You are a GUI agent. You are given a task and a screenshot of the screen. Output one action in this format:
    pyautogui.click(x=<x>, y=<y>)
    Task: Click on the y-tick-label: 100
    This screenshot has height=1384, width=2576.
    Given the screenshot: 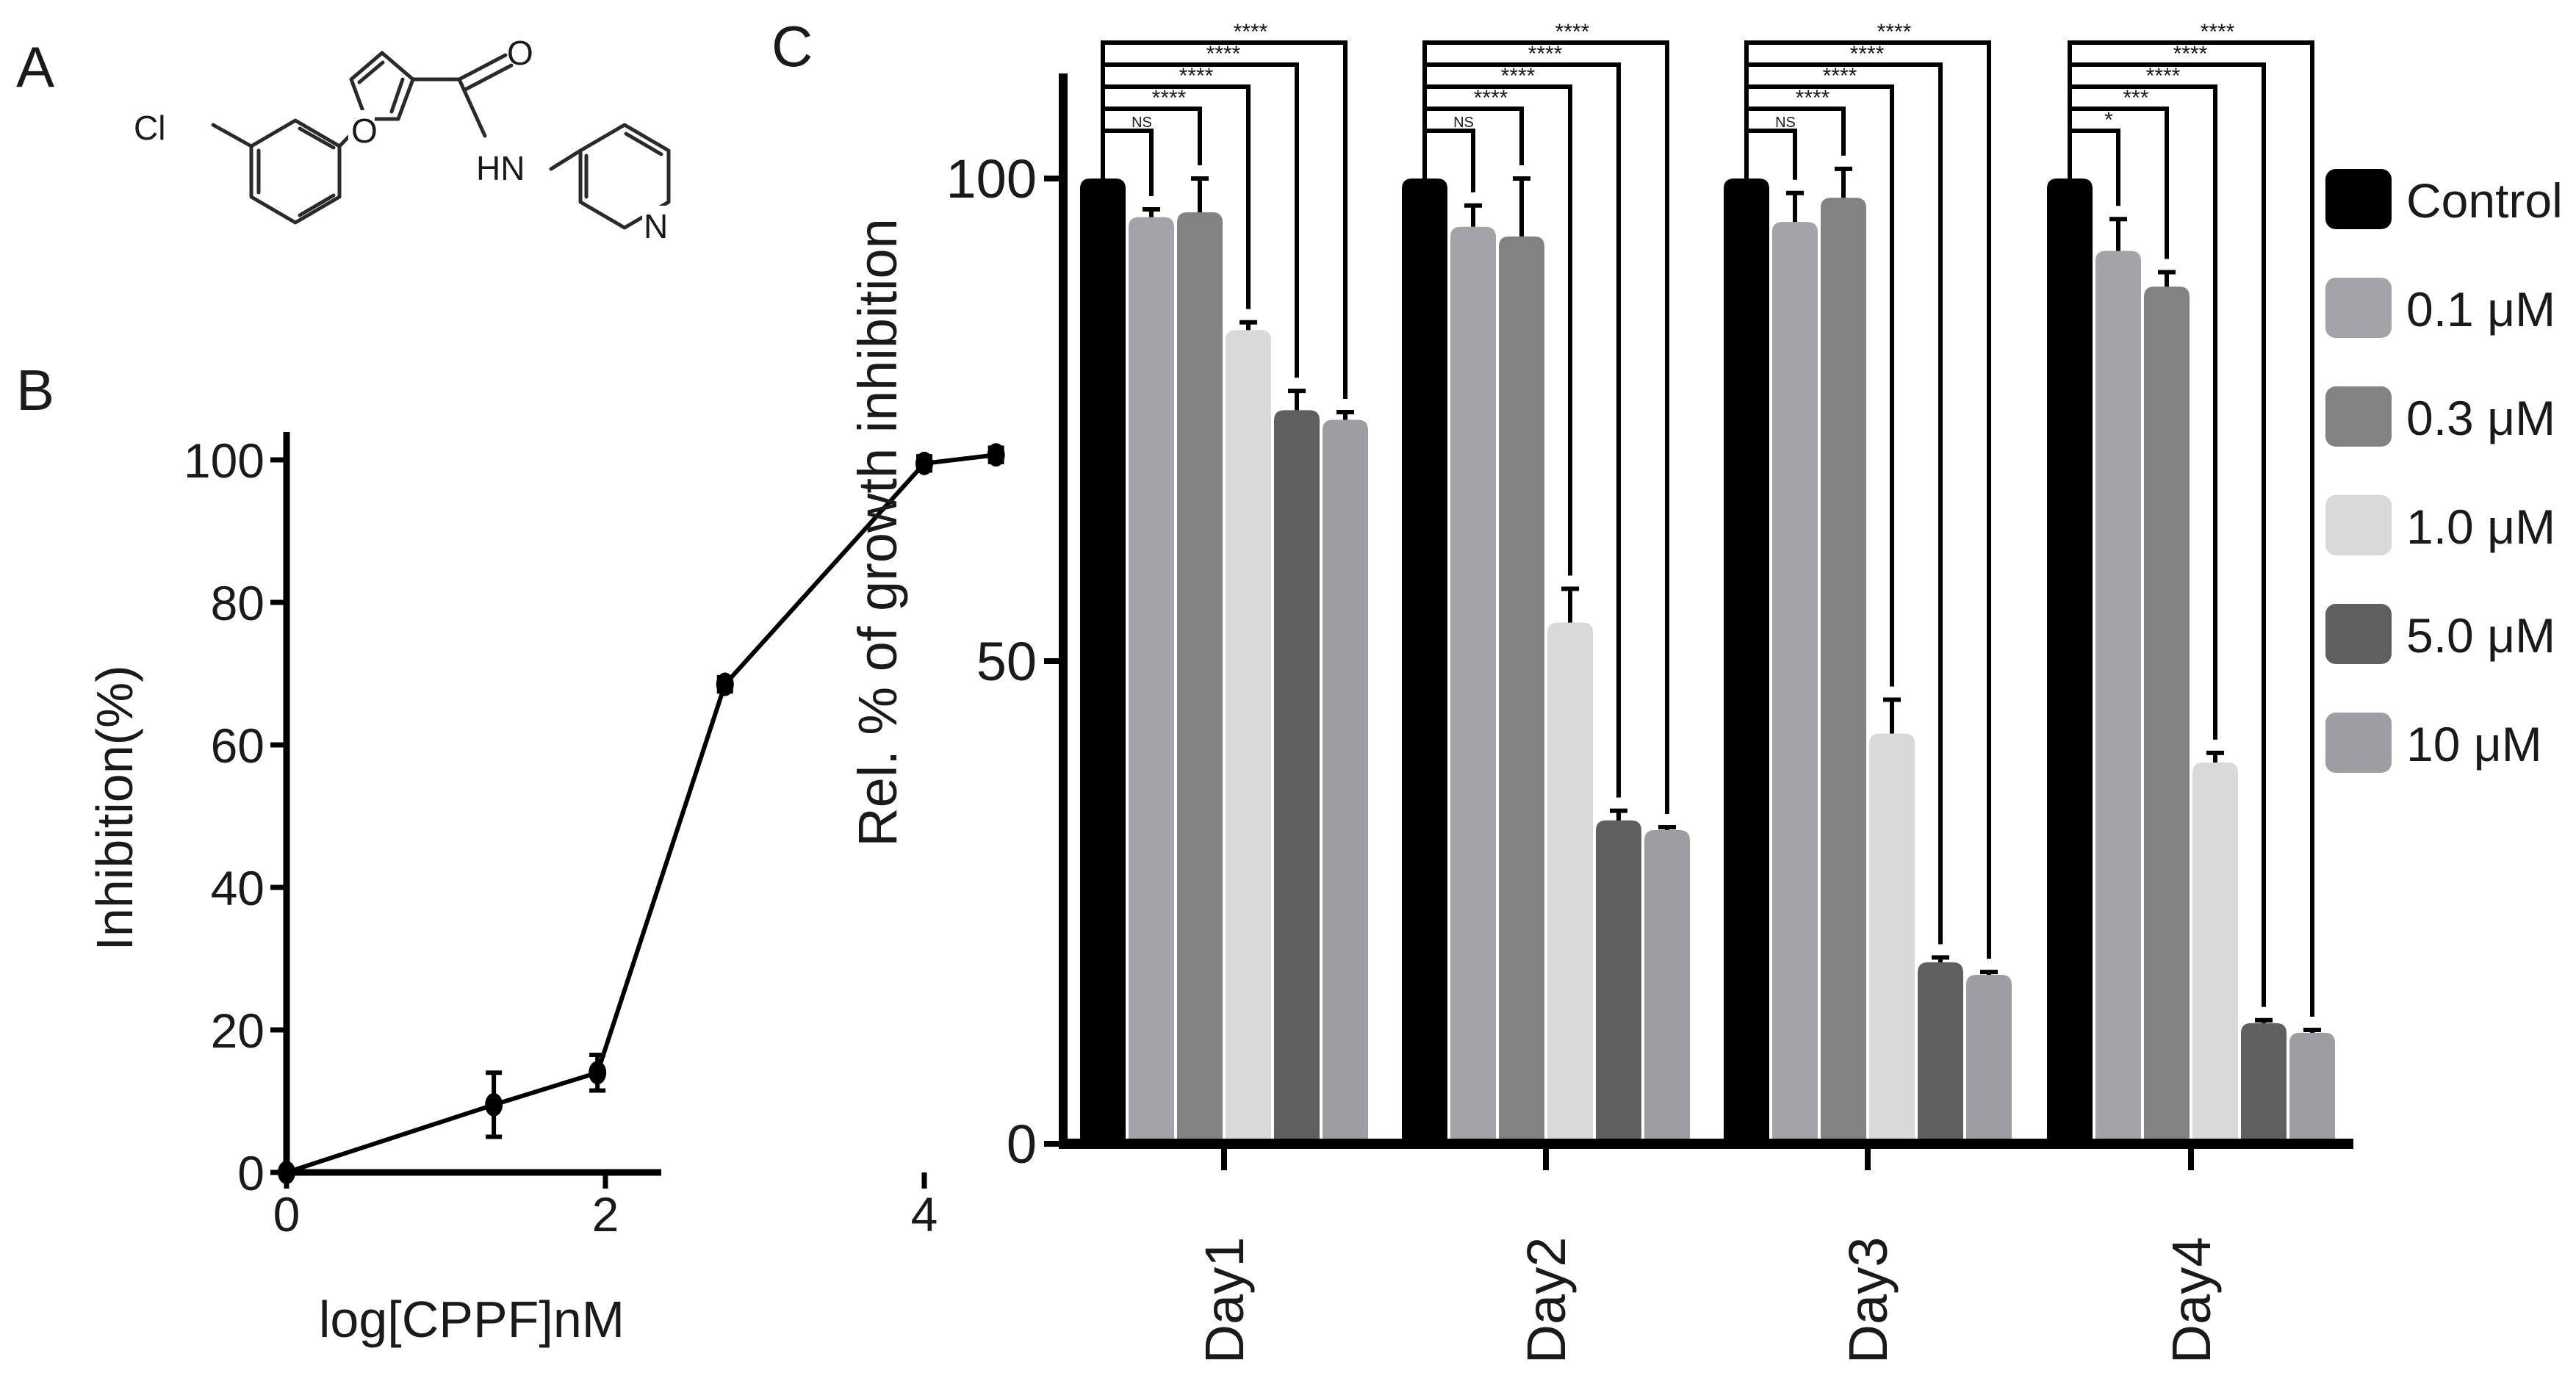 What is the action you would take?
    pyautogui.click(x=992, y=178)
    